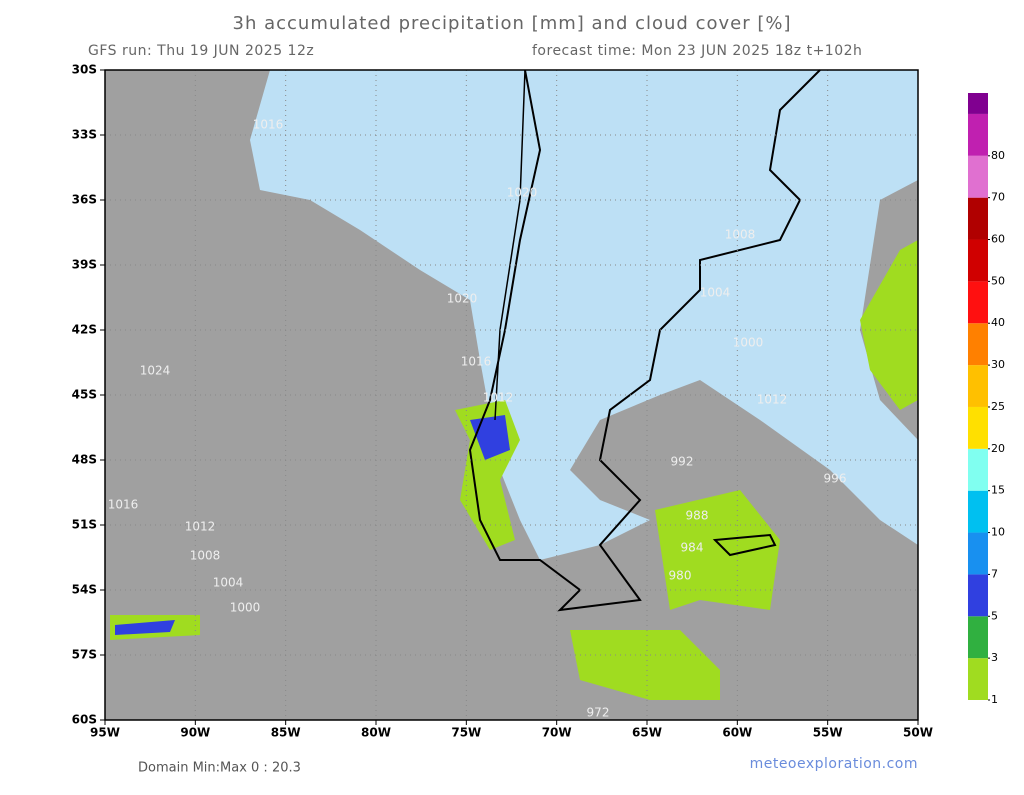  Describe the element at coordinates (84, 655) in the screenshot. I see `lat-label: 57S` at that location.